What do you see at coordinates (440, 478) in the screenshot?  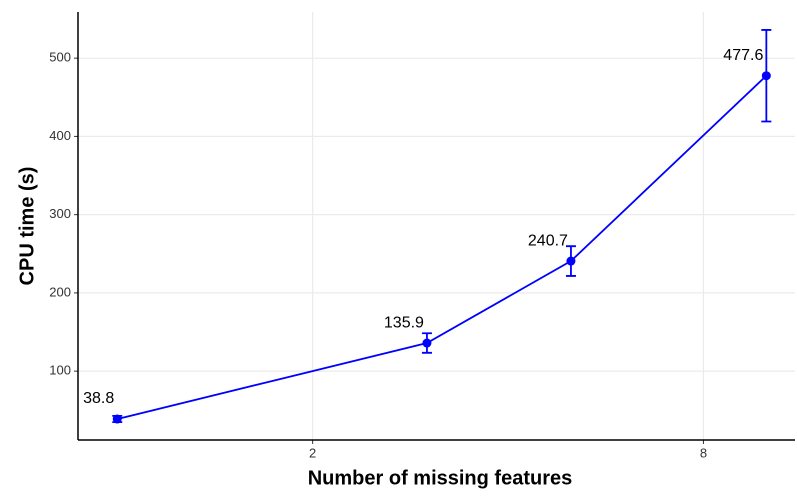 I see `x-axis-label: Number of missing features` at bounding box center [440, 478].